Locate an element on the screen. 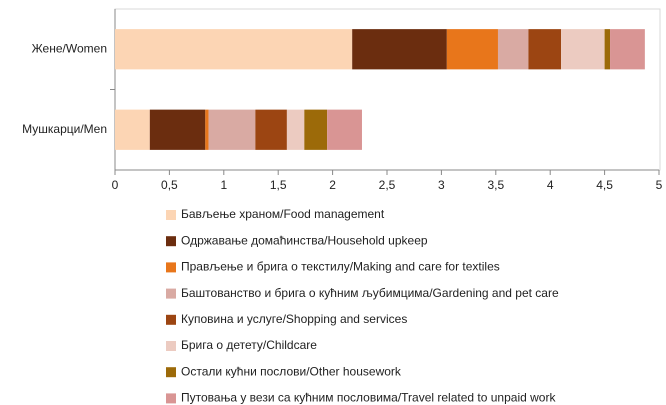 This screenshot has width=666, height=405. legend-label: Бављење храном/Food management is located at coordinates (283, 214).